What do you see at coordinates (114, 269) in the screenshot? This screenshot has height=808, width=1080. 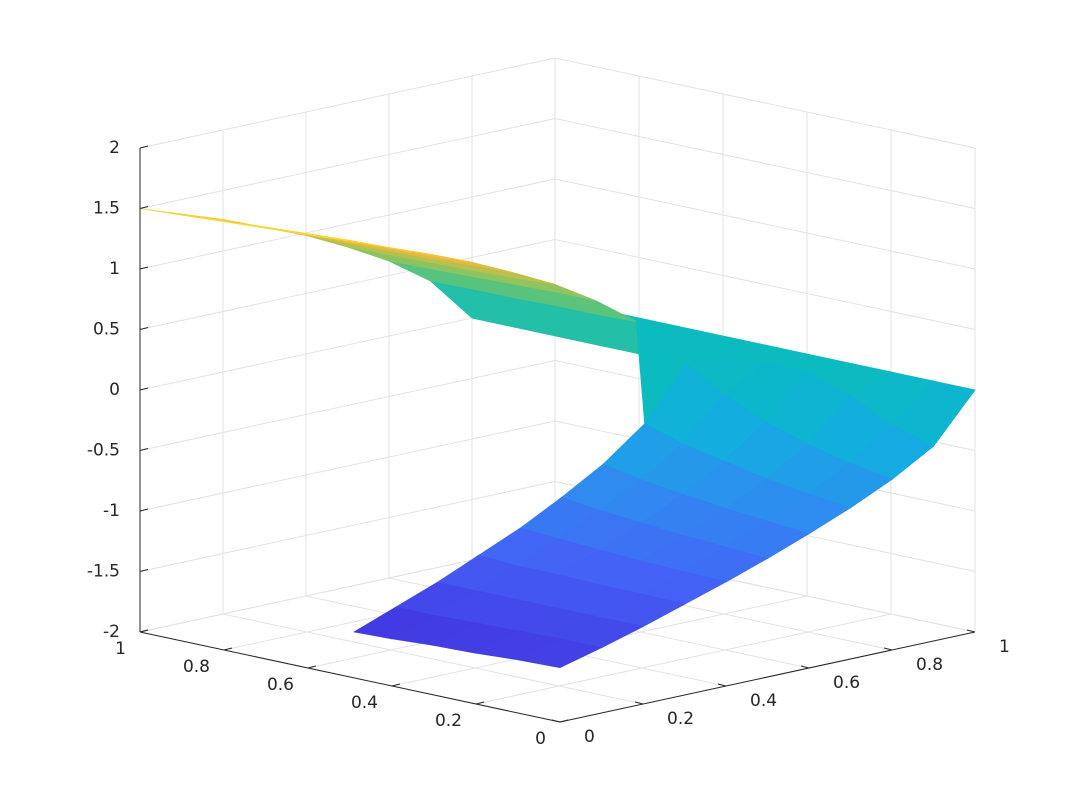 I see `z-tick-label: 1` at bounding box center [114, 269].